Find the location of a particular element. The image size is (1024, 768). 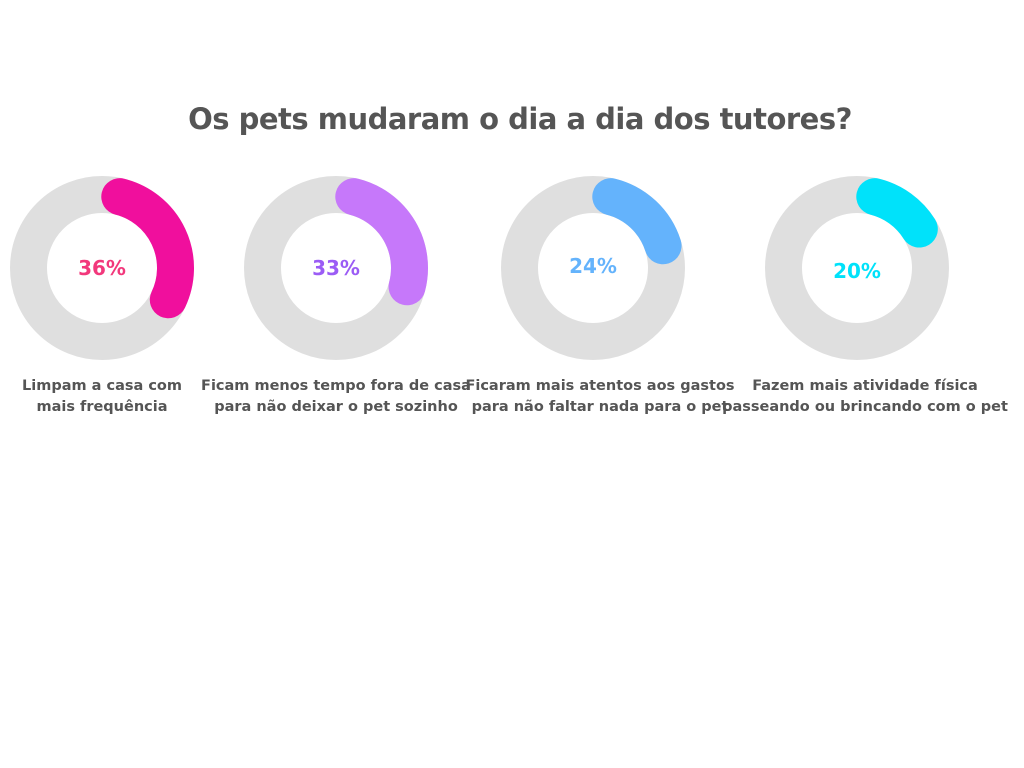

label-line: Ficam menos tempo fora de casa is located at coordinates (336, 386).